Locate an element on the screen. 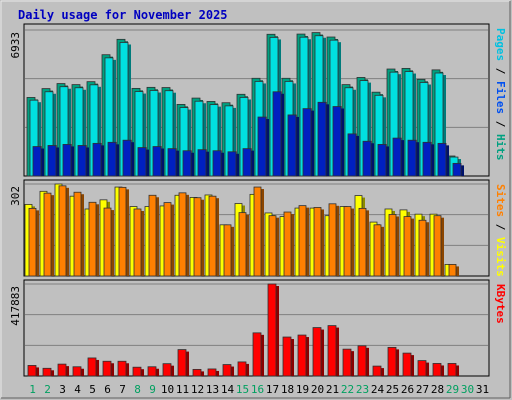  x-tick-label: 23 is located at coordinates (362, 389).